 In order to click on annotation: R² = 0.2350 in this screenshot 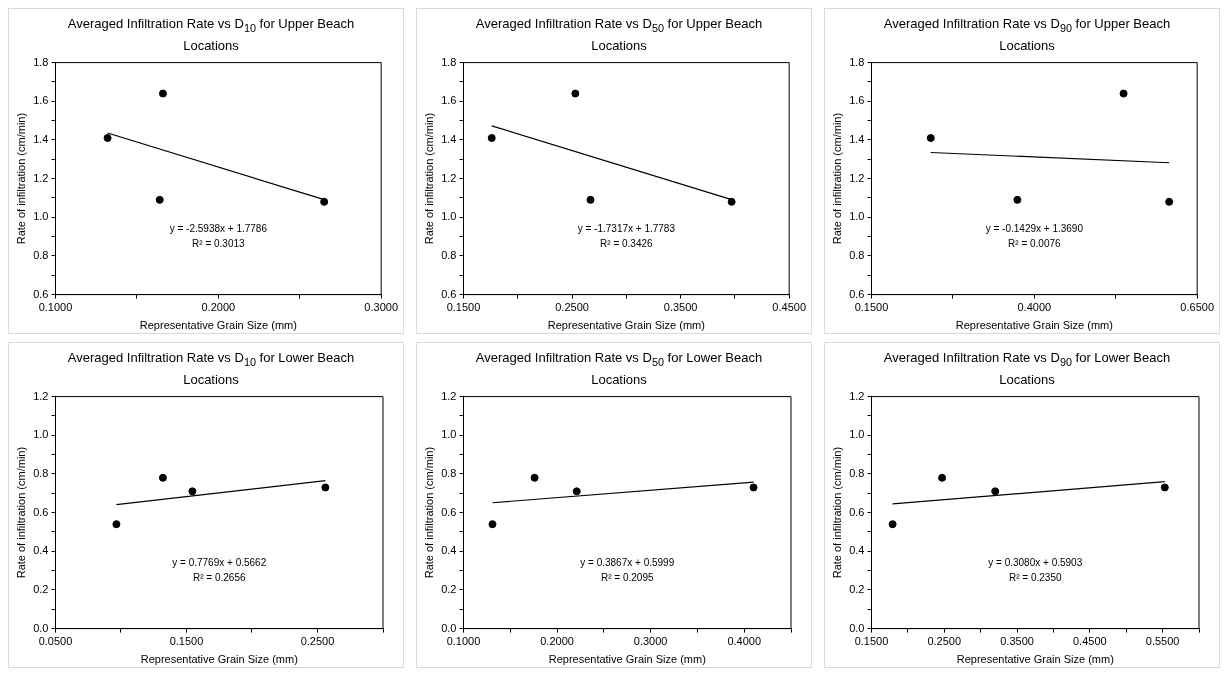, I will do `click(1035, 578)`.